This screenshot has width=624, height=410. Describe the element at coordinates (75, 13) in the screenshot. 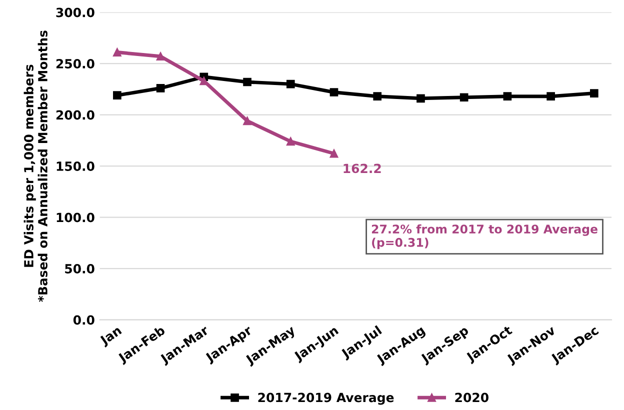

I see `y-tick-label: 300.0` at that location.